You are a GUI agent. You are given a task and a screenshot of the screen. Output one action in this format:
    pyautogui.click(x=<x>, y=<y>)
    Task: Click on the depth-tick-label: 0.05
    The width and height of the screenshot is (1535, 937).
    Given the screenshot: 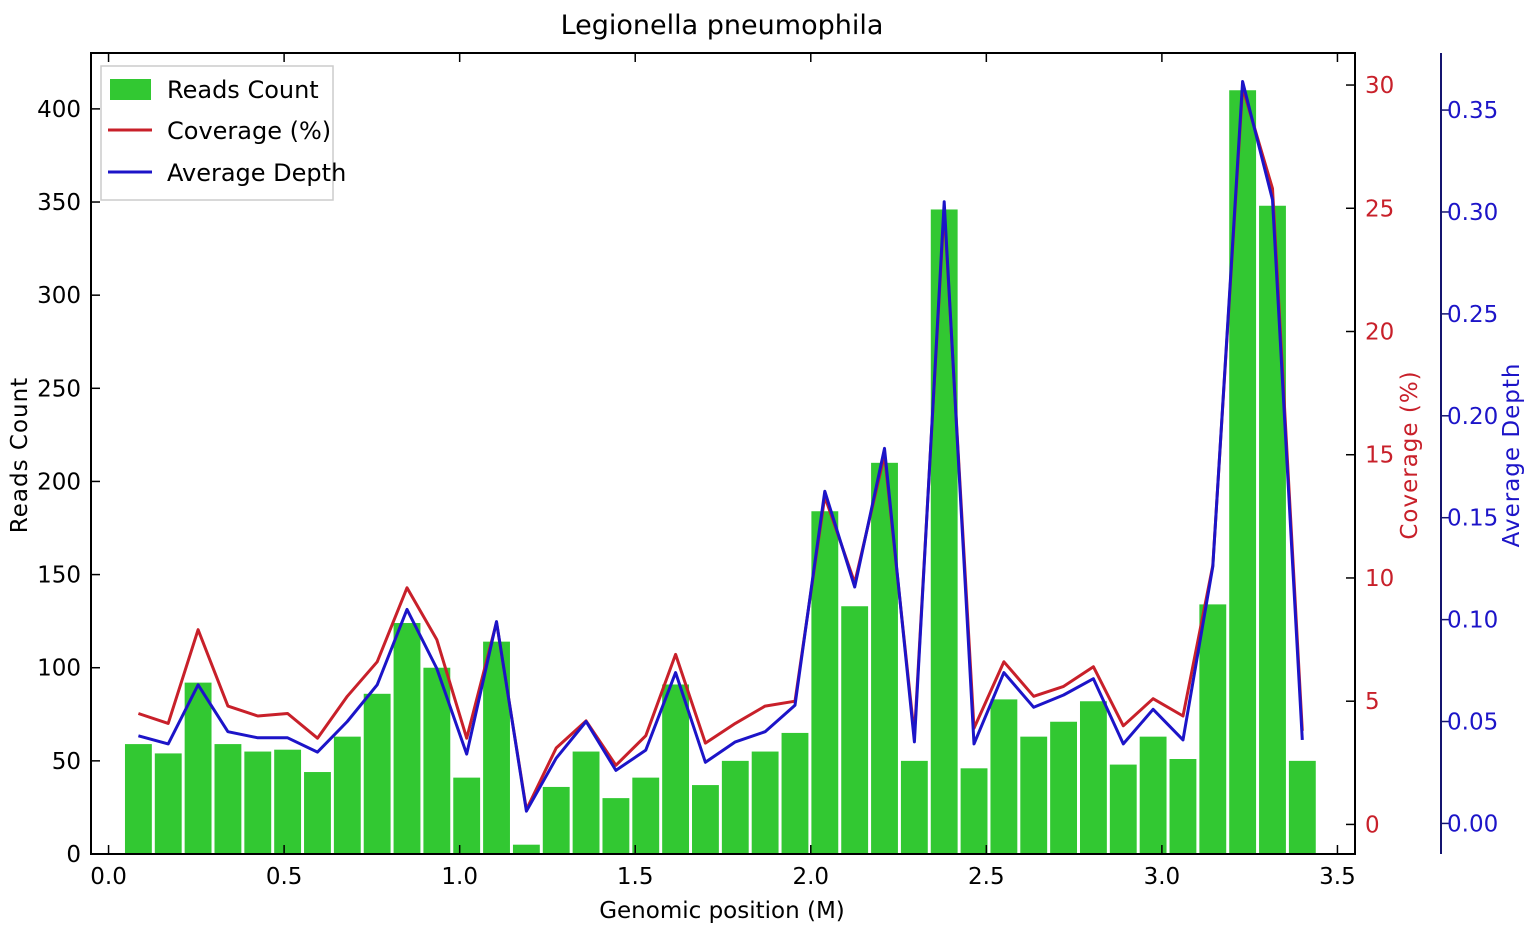 What is the action you would take?
    pyautogui.click(x=1472, y=723)
    